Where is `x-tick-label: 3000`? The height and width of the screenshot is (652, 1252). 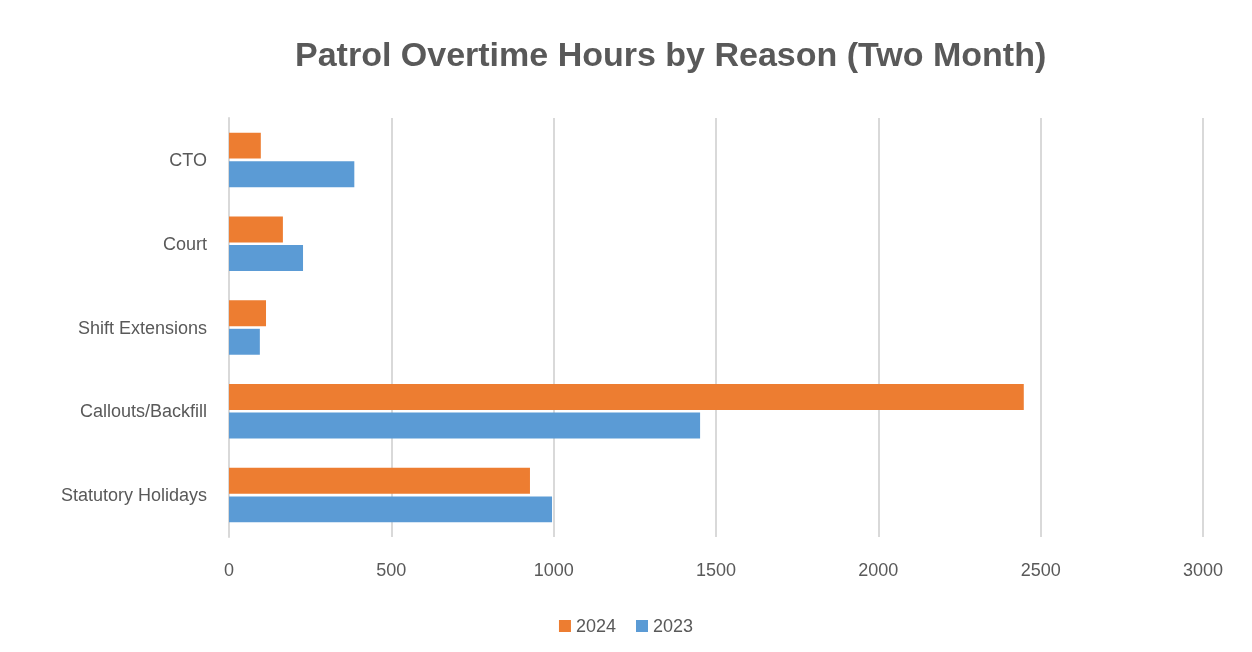 x-tick-label: 3000 is located at coordinates (1203, 570).